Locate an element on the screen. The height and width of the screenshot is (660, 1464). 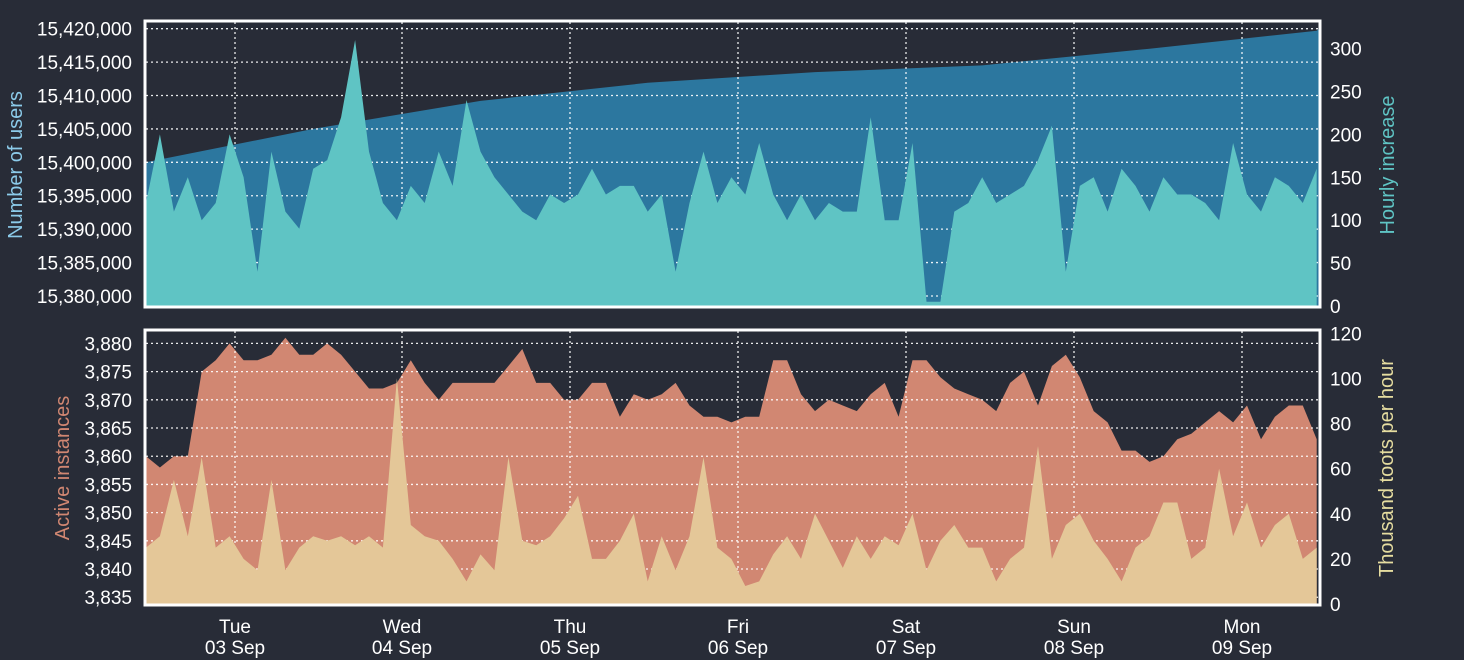
users-right-tick-label: 50 is located at coordinates (1340, 264).